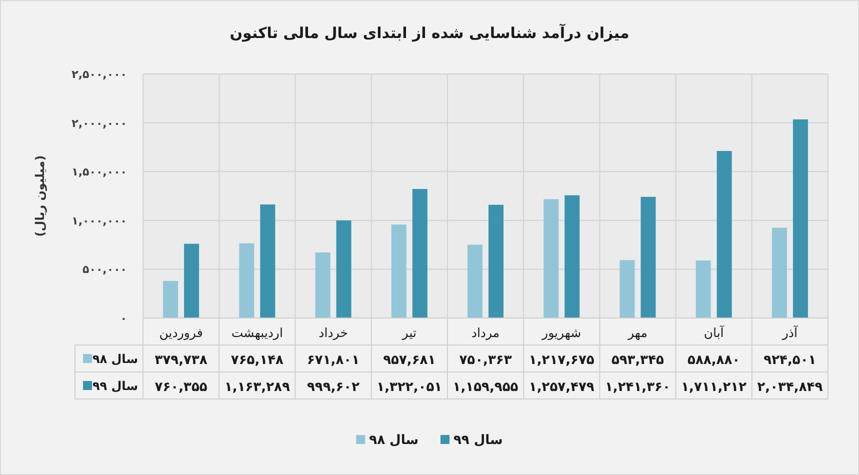 The width and height of the screenshot is (859, 475). Describe the element at coordinates (429, 440) in the screenshot. I see `legend: سال ۹۸ سال ۹۹` at that location.